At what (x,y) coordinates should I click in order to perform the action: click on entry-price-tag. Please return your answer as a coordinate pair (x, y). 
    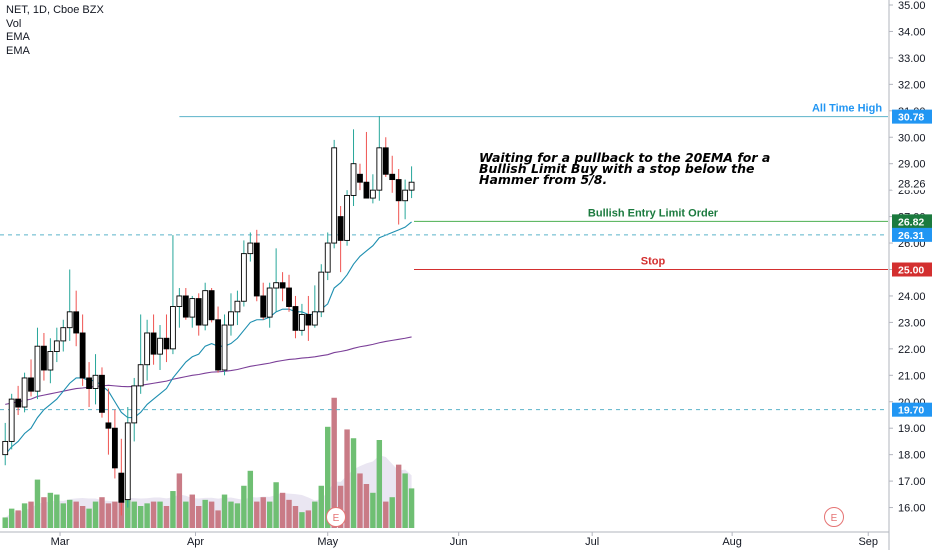
    Looking at the image, I should click on (912, 221).